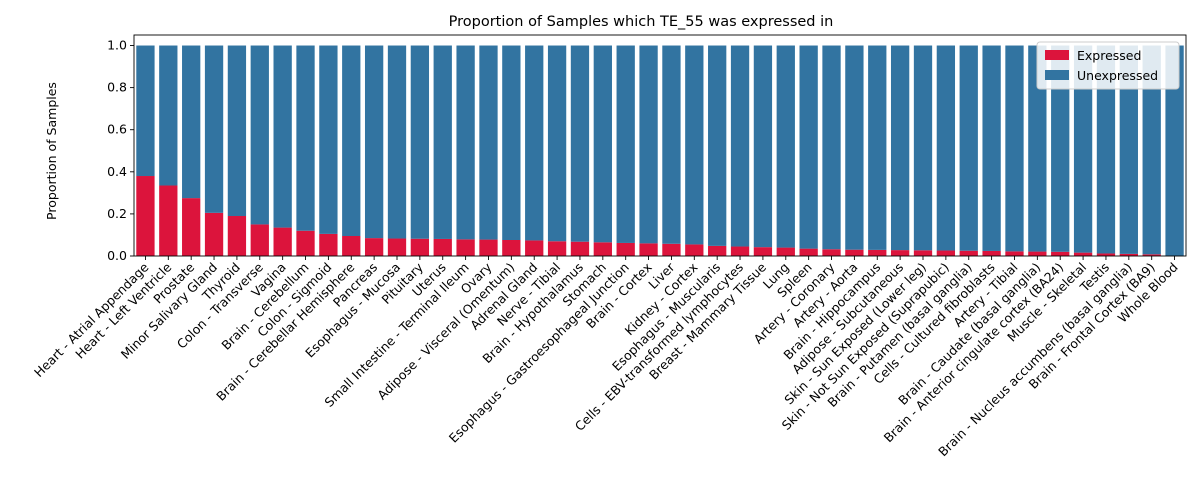 The height and width of the screenshot is (504, 1200). Describe the element at coordinates (1057, 55) in the screenshot. I see `legend-swatch-expressed` at that location.